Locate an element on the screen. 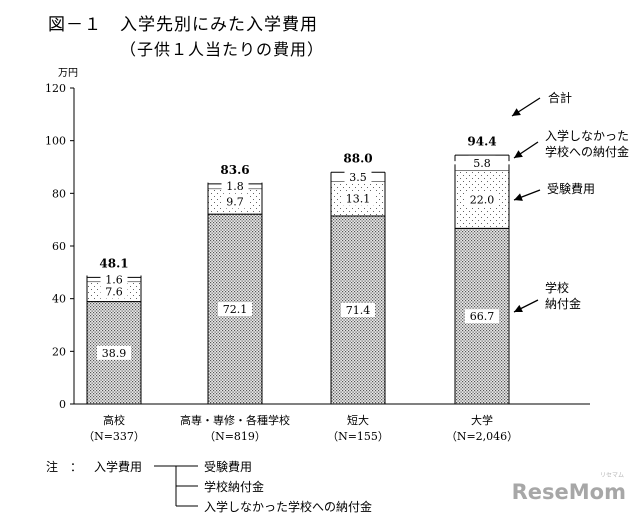  chart-title: 図－１ 入学先別にみた入学費用 is located at coordinates (183, 25).